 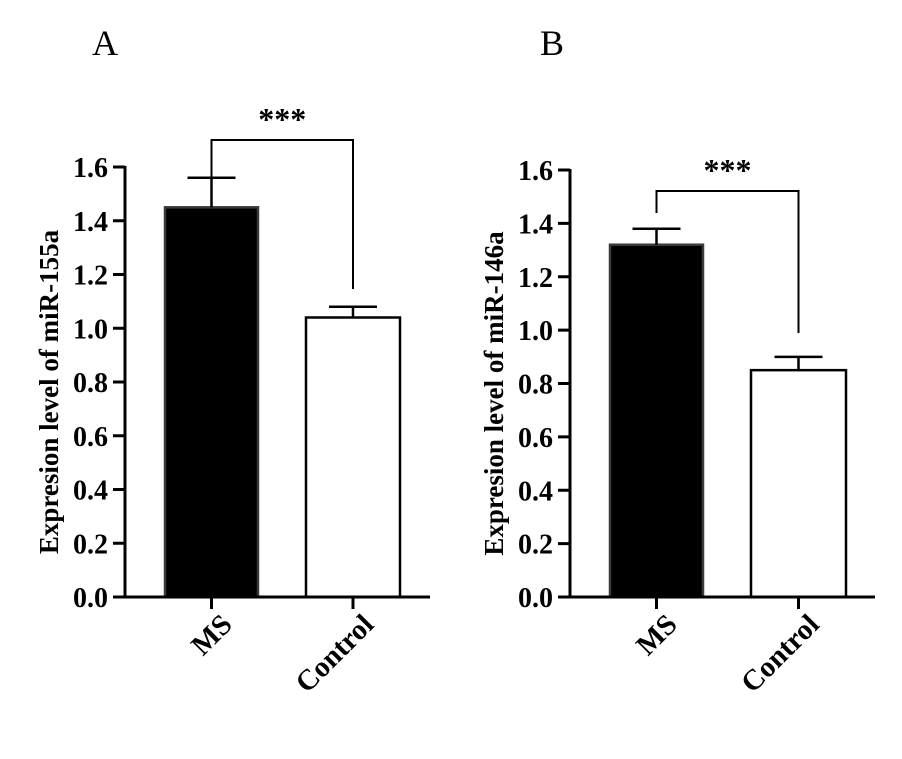 I want to click on panel-label: A, so click(x=105, y=43).